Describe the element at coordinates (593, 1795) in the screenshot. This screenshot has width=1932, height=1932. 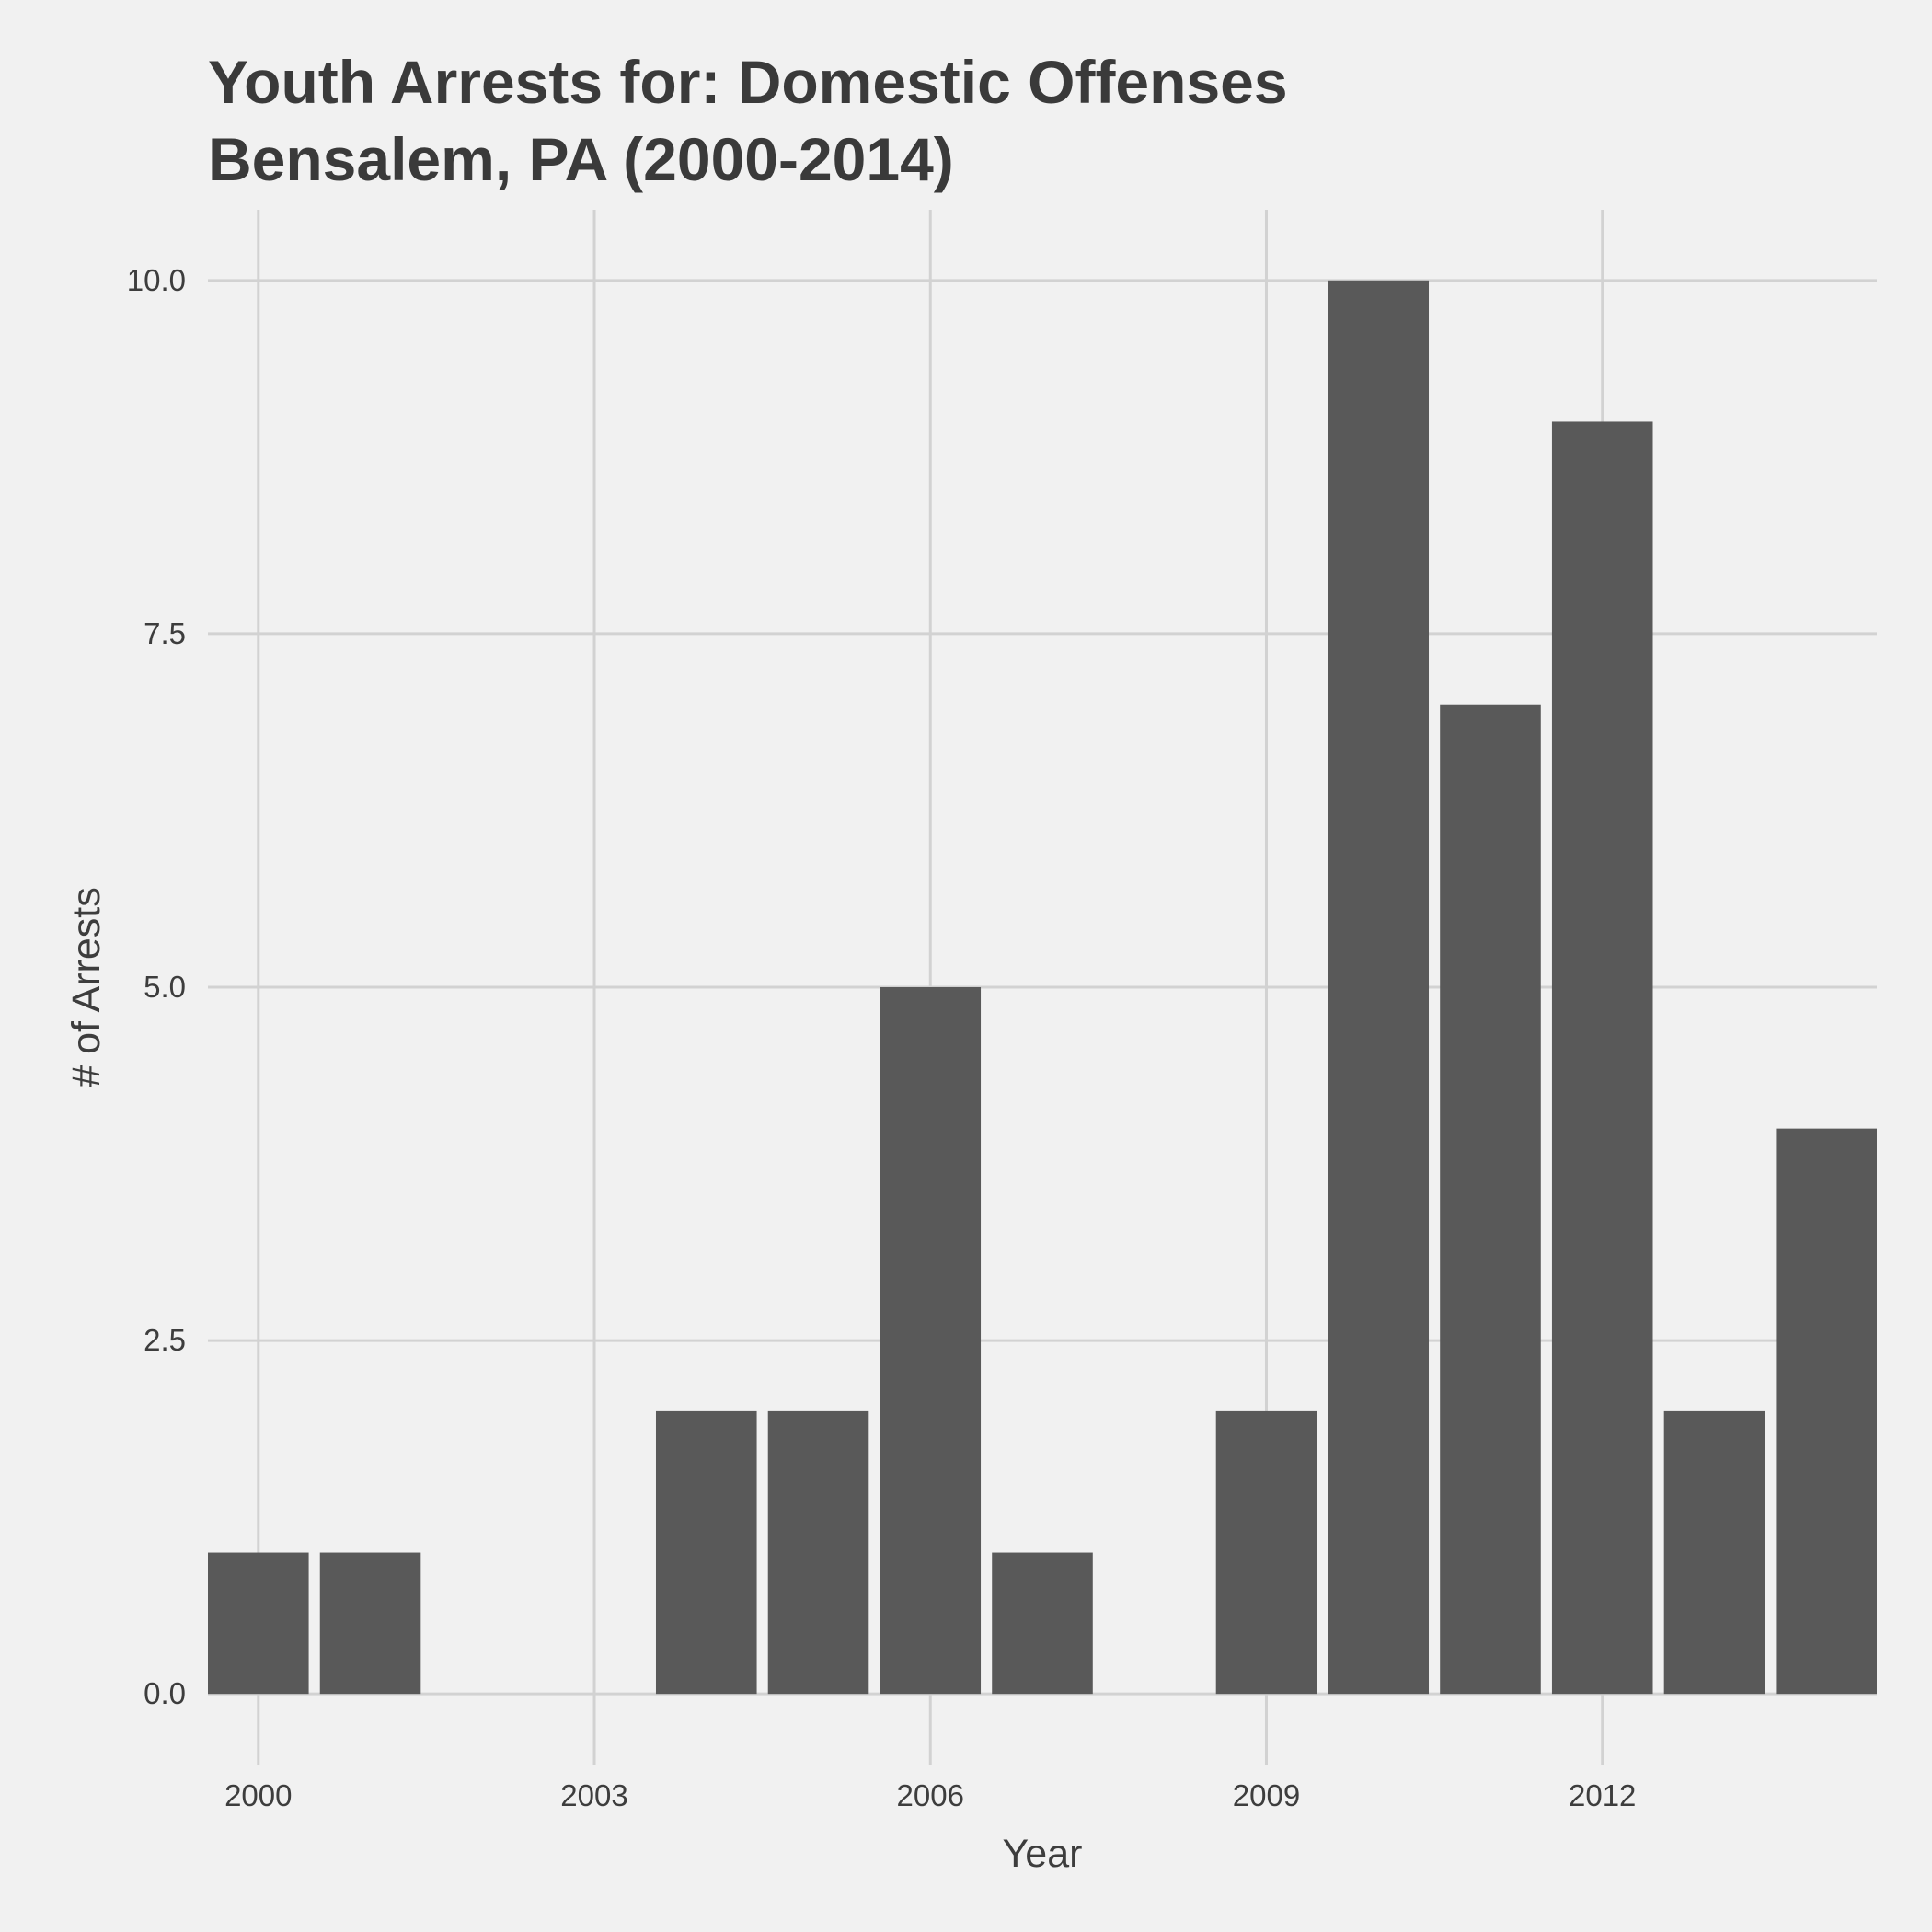
I see `x-tick-label: 2003` at that location.